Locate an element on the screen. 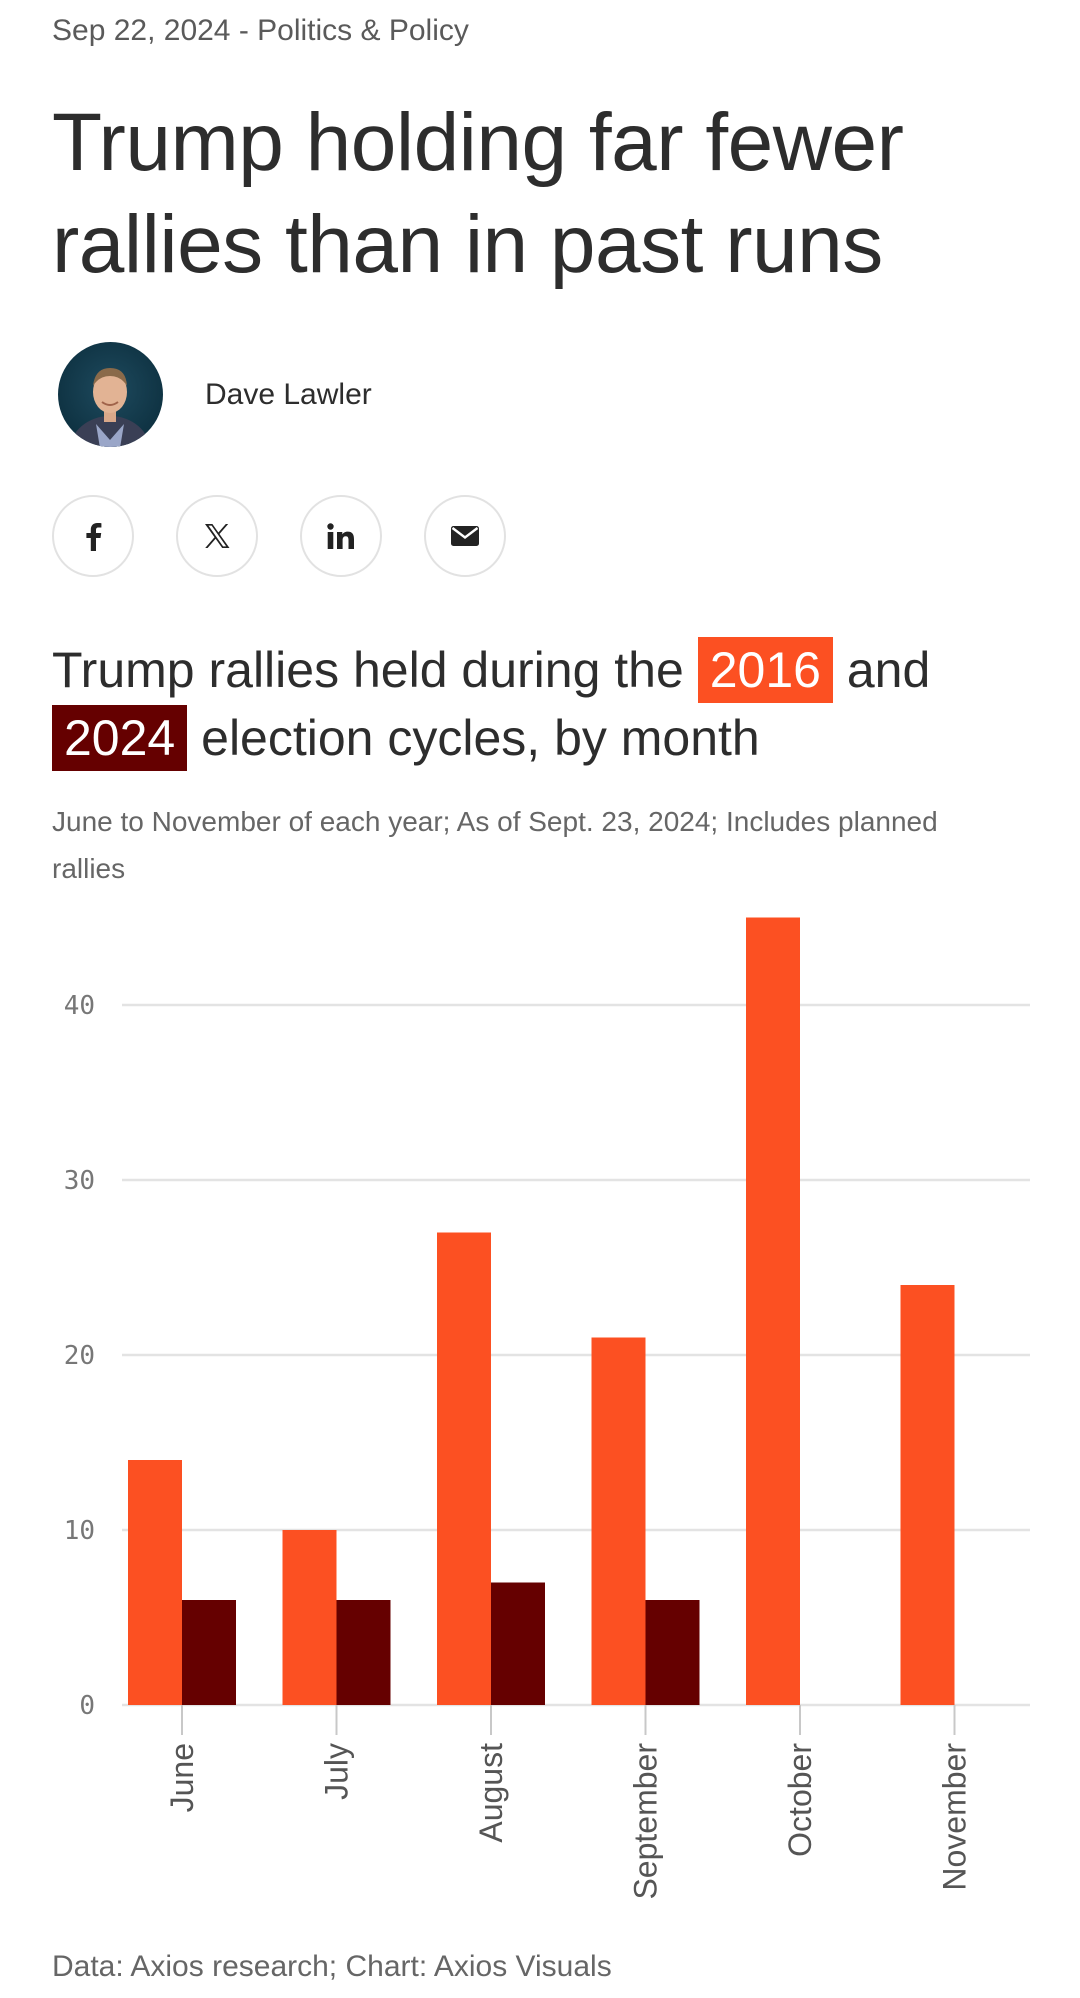 The image size is (1080, 1998). share-bar is located at coordinates (279, 536).